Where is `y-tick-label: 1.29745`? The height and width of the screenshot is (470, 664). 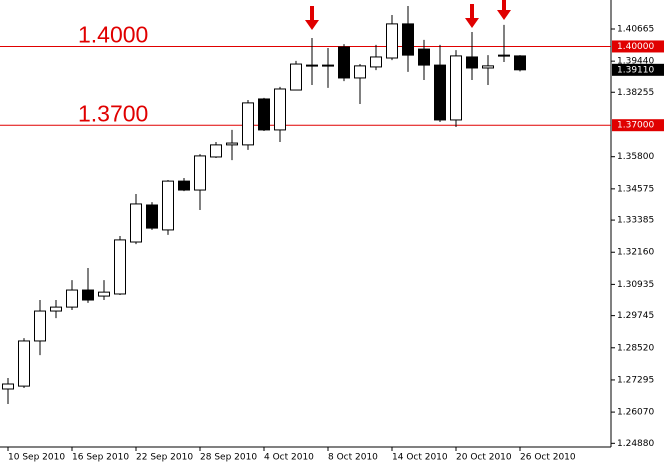 y-tick-label: 1.29745 is located at coordinates (635, 316).